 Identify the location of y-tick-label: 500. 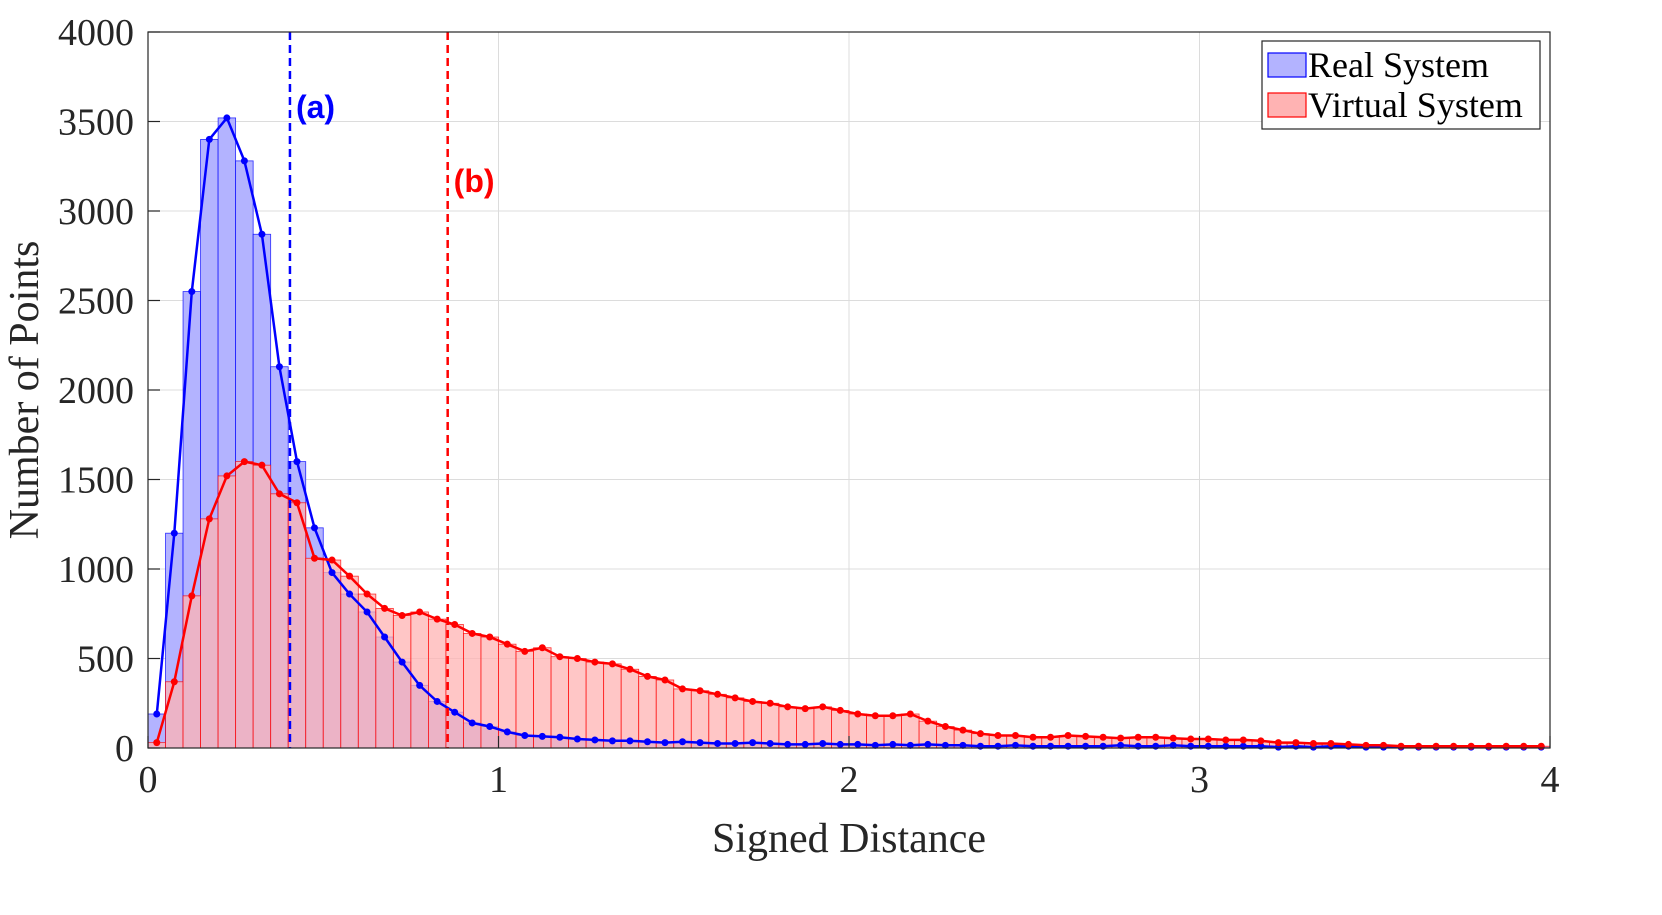
(105, 660).